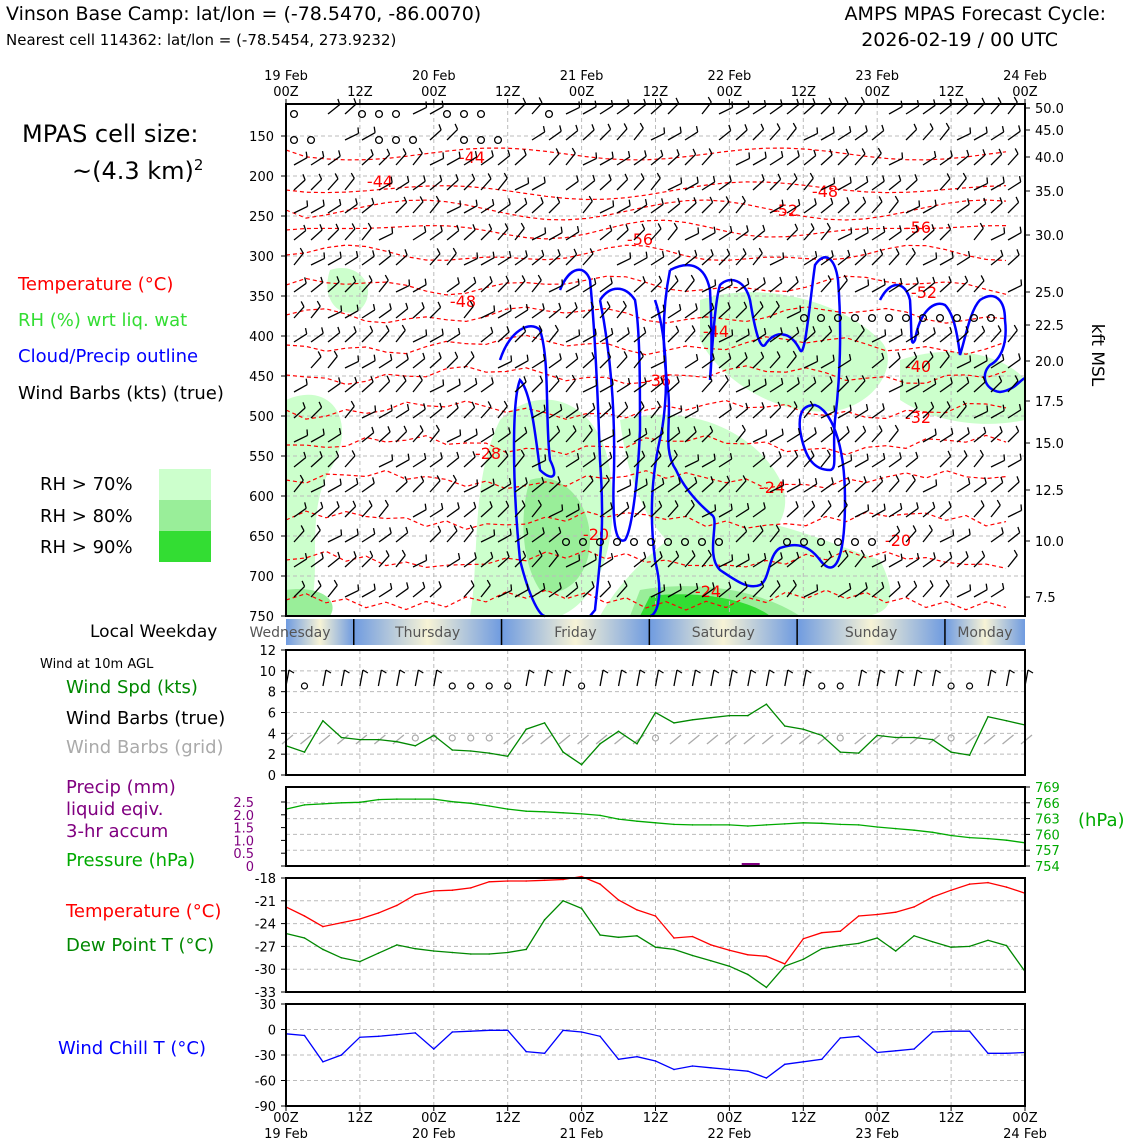 The height and width of the screenshot is (1140, 1140). Describe the element at coordinates (103, 320) in the screenshot. I see `legend-rh: RH (%) wrt liq. wat` at that location.